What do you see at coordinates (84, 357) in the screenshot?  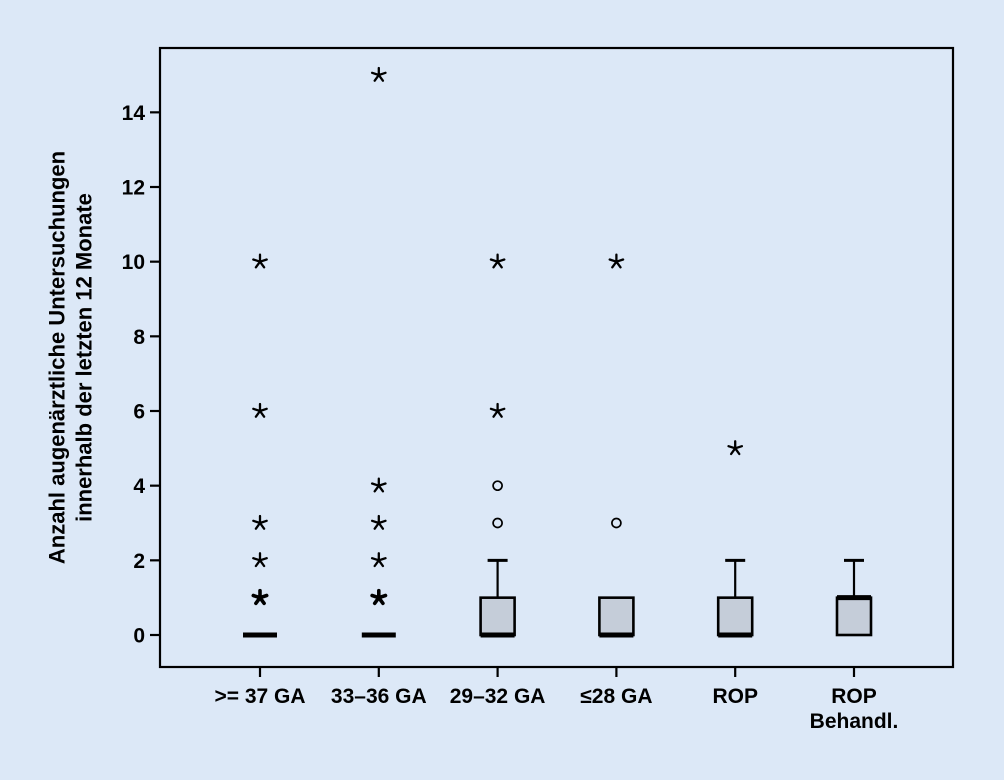 I see `y-axis-title: innerhalb der letzten 12 Monate` at bounding box center [84, 357].